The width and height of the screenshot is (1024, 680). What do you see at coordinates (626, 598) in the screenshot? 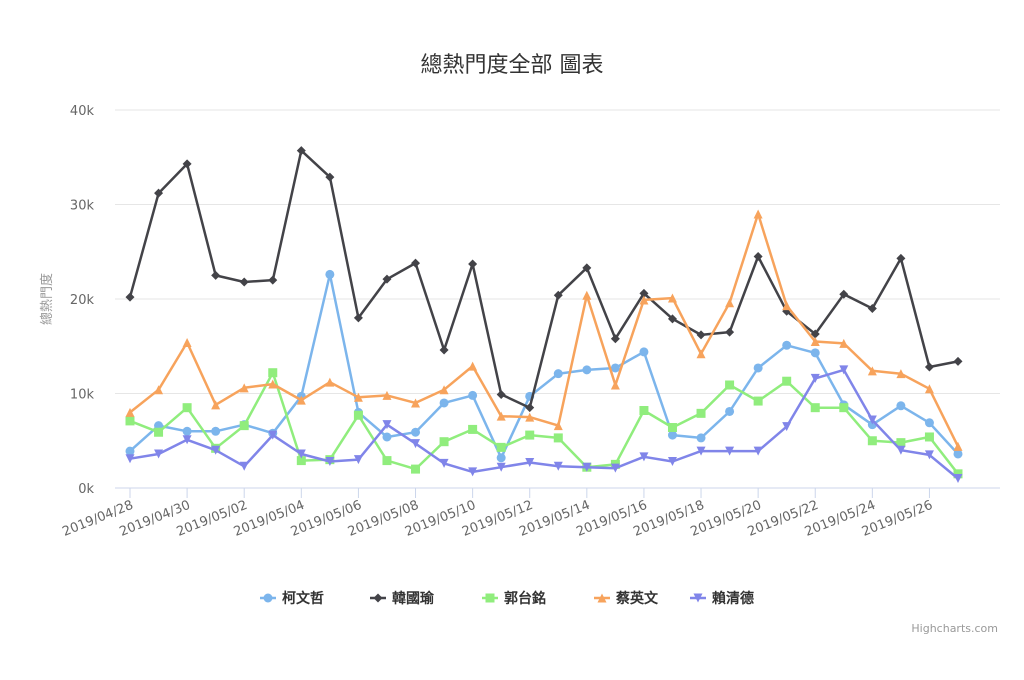
I see `legend-item: 蔡英文` at bounding box center [626, 598].